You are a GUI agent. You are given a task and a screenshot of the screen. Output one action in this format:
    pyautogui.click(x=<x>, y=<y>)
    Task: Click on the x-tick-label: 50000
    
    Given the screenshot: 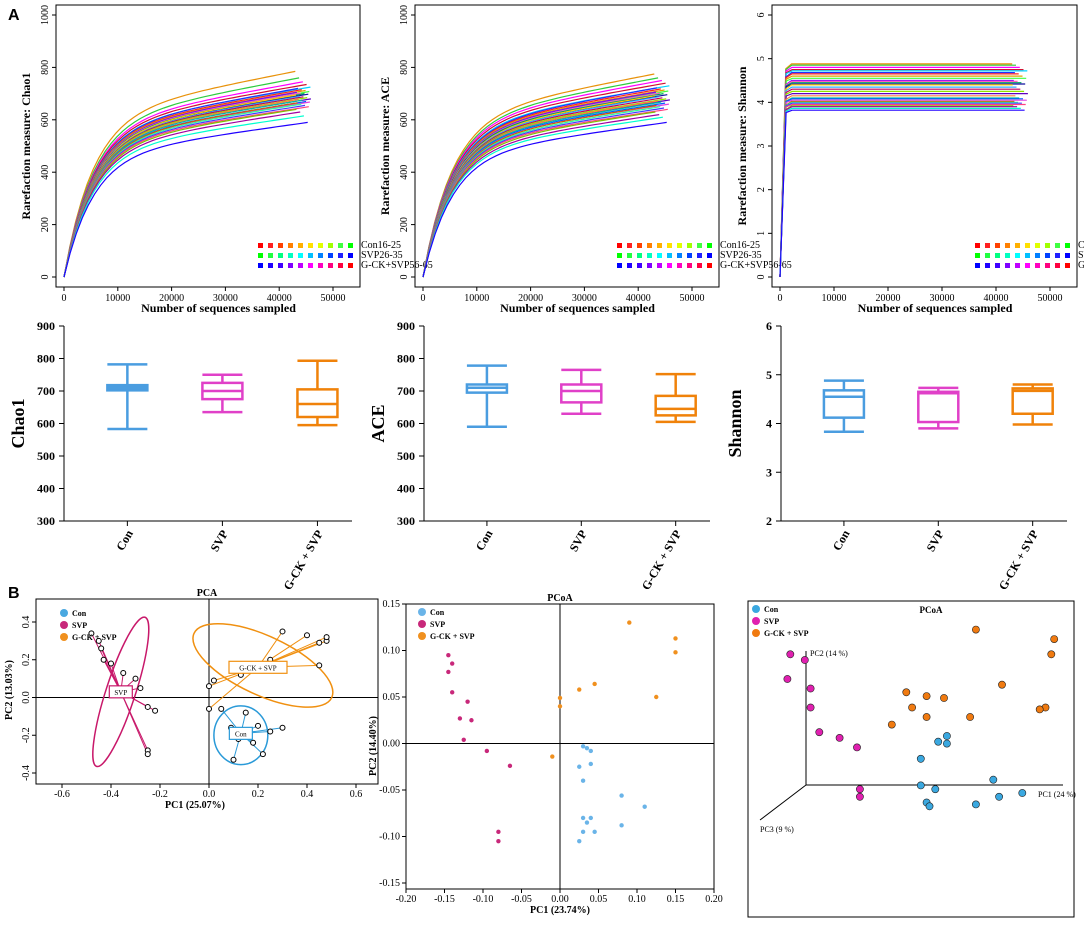 What is the action you would take?
    pyautogui.click(x=1050, y=298)
    